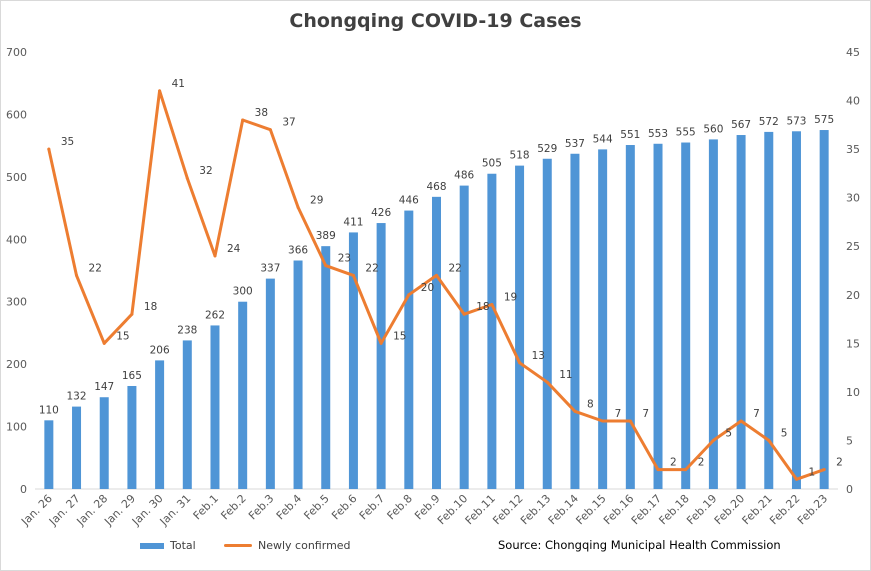  I want to click on line-value-label-2: 15, so click(122, 336).